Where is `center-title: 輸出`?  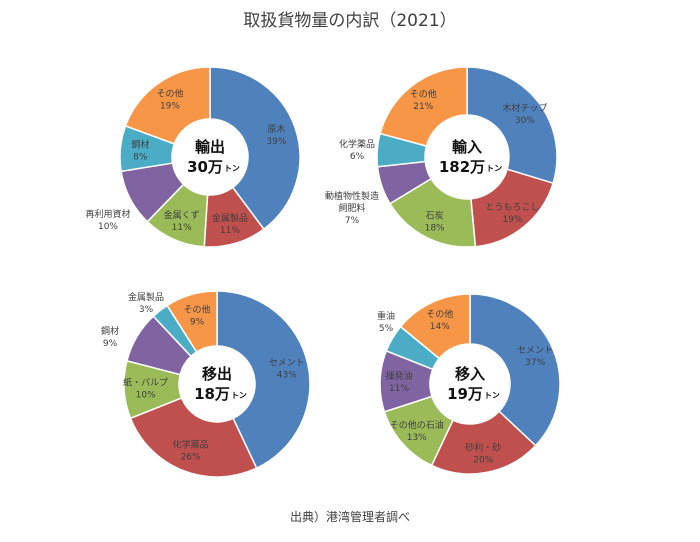 center-title: 輸出 is located at coordinates (210, 147).